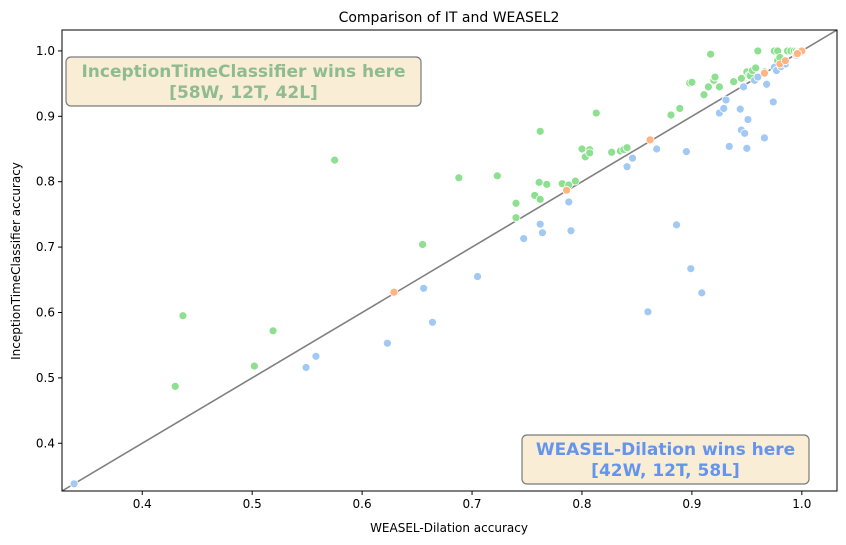 This screenshot has height=545, width=846. What do you see at coordinates (142, 504) in the screenshot?
I see `x-tick-label: 0.4` at bounding box center [142, 504].